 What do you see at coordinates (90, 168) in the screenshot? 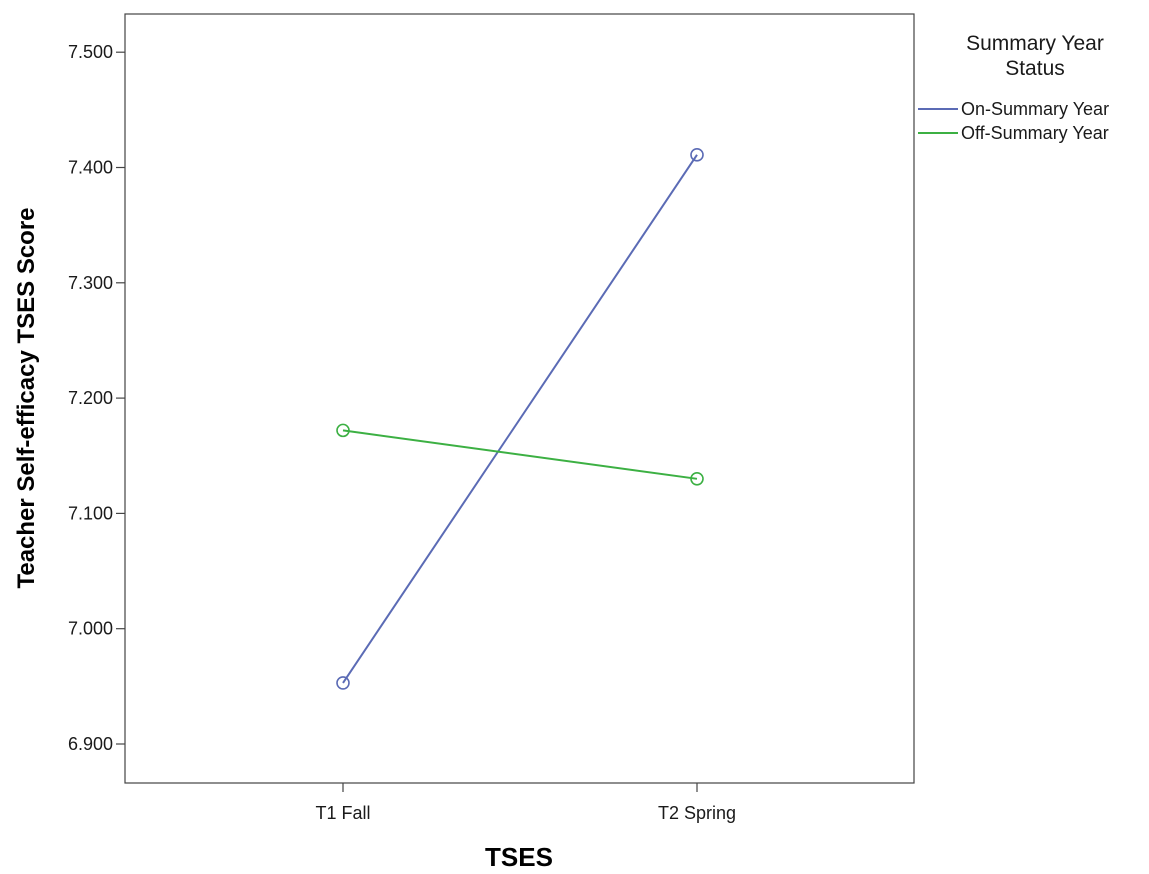
I see `y-tick-label: 7.400` at bounding box center [90, 168].